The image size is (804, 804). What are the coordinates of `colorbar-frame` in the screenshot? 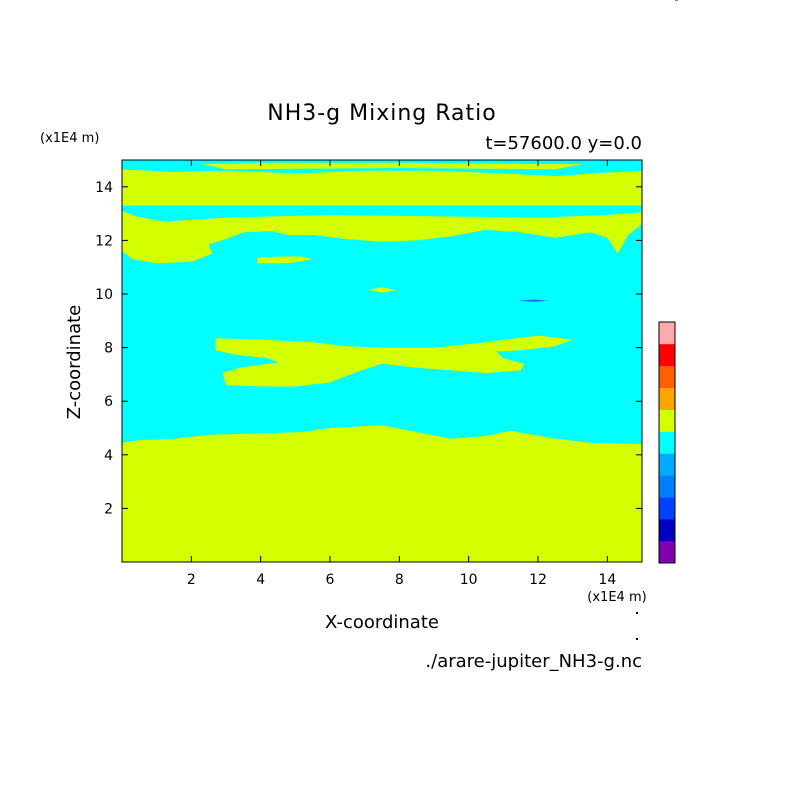 It's located at (667, 442).